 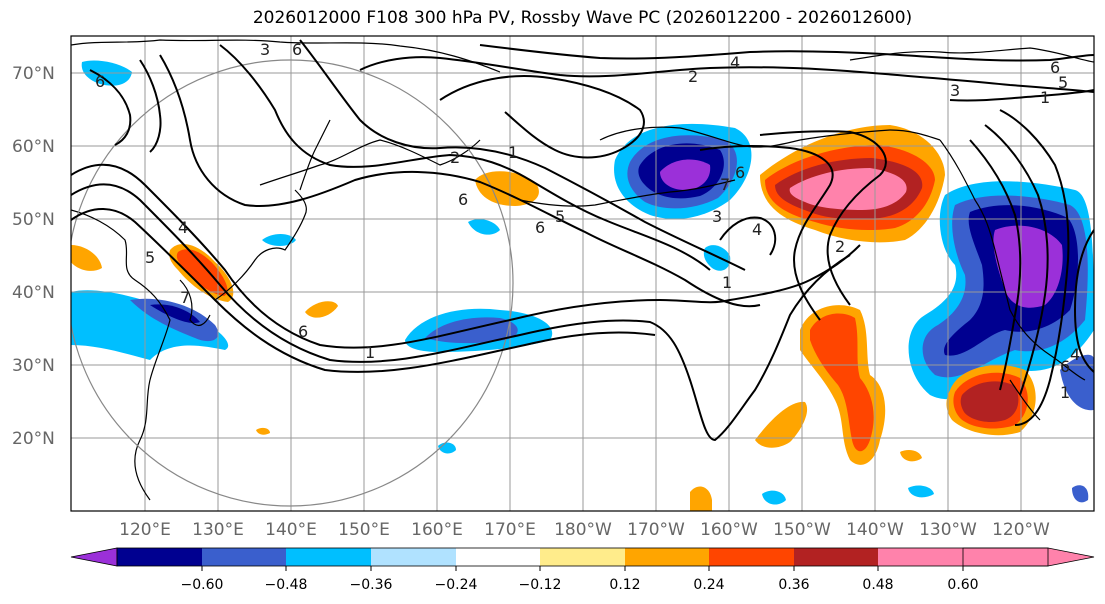 What do you see at coordinates (962, 585) in the screenshot?
I see `colorbar-tick-label: 0.60` at bounding box center [962, 585].